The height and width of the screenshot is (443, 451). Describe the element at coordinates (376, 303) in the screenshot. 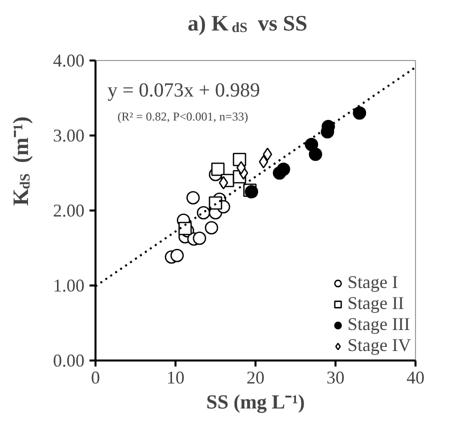

I see `legend-label: Stage II` at that location.